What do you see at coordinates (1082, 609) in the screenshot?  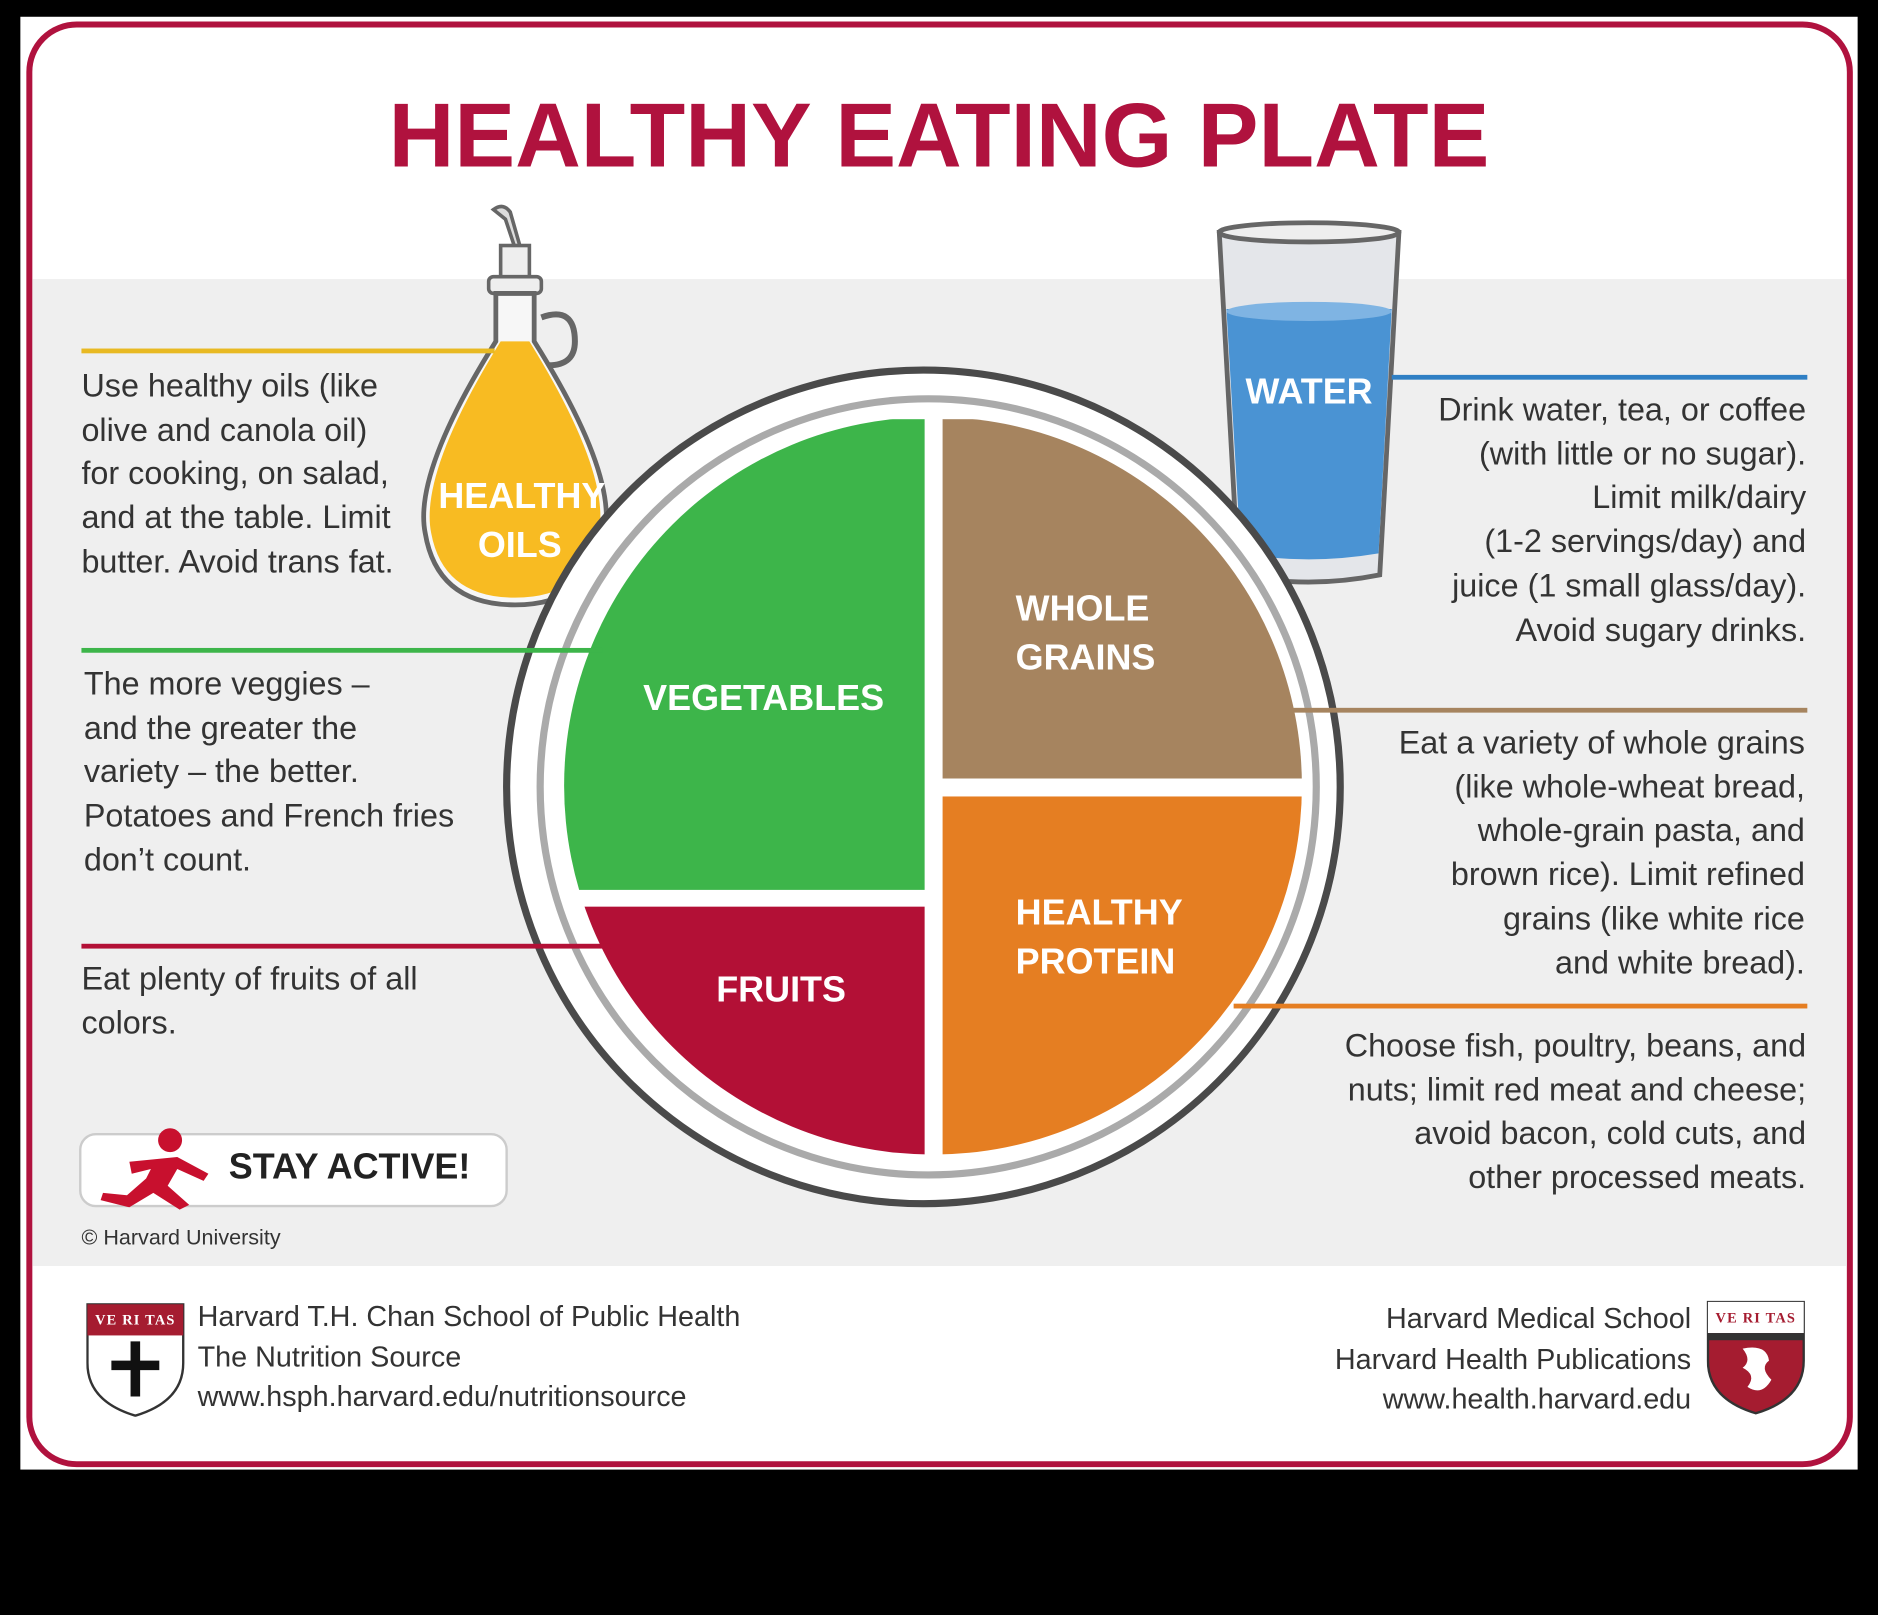 I see `label-line: WHOLE` at bounding box center [1082, 609].